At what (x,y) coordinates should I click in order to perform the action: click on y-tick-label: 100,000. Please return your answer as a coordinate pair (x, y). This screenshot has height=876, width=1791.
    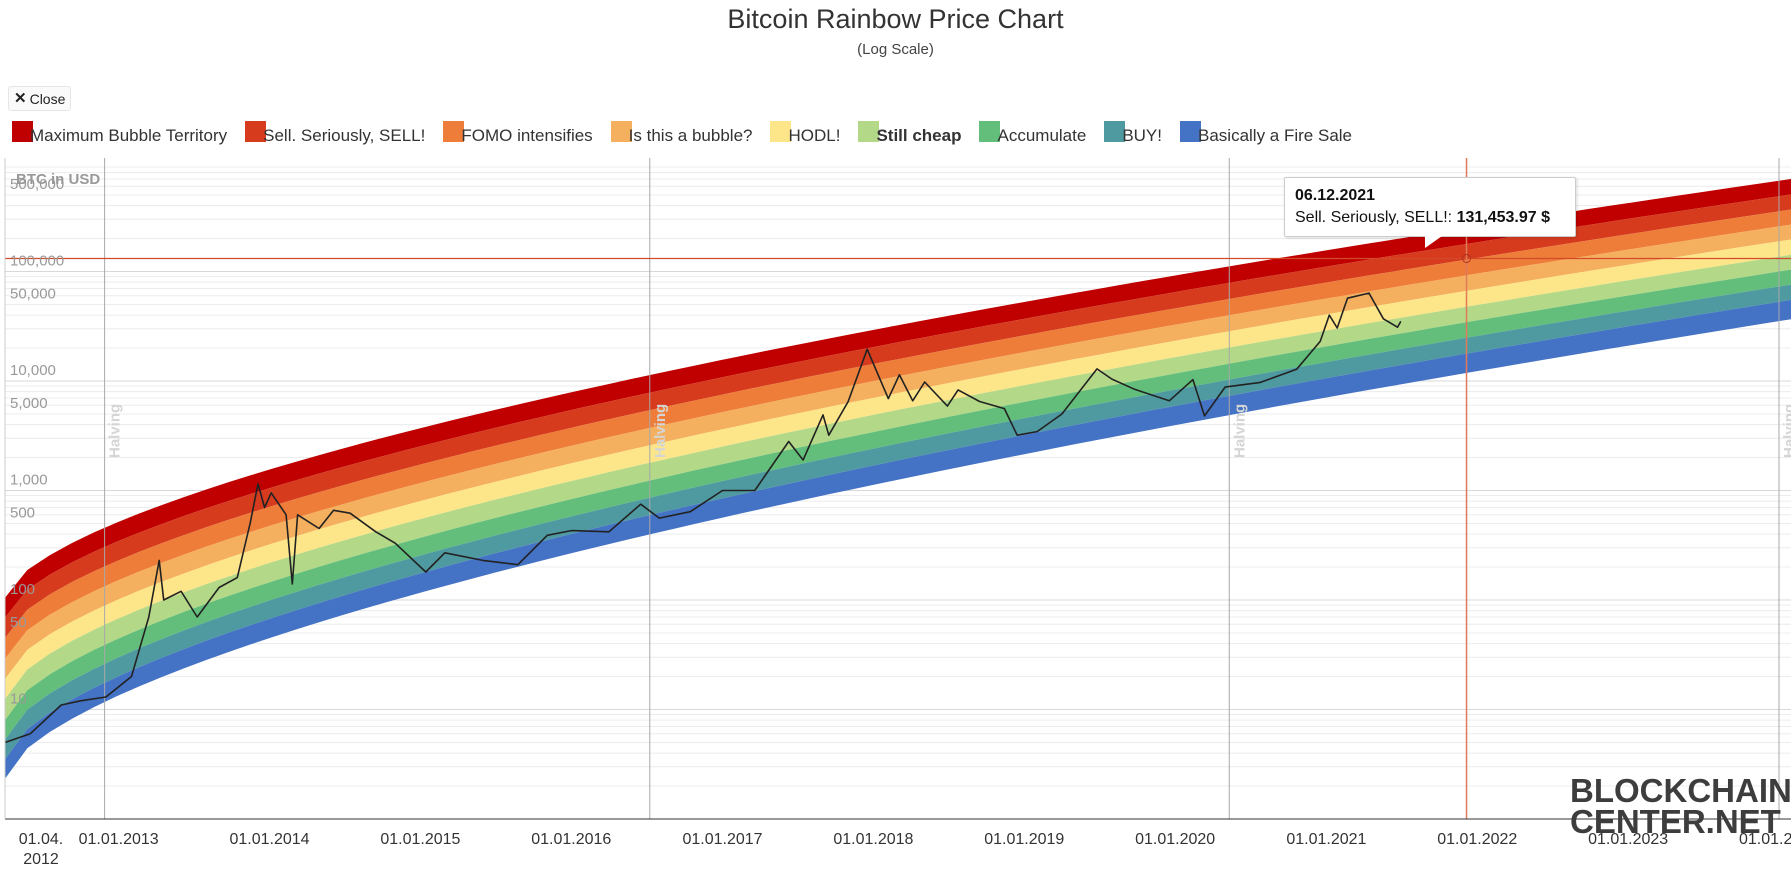
    Looking at the image, I should click on (37, 261).